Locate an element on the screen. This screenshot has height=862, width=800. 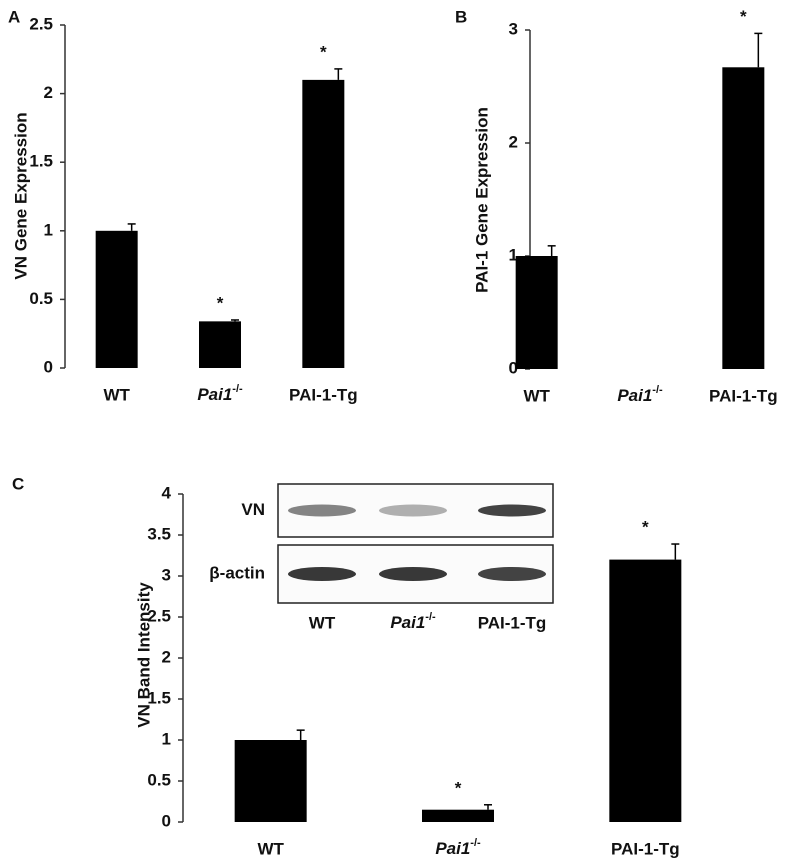
panel-label: B is located at coordinates (461, 16).